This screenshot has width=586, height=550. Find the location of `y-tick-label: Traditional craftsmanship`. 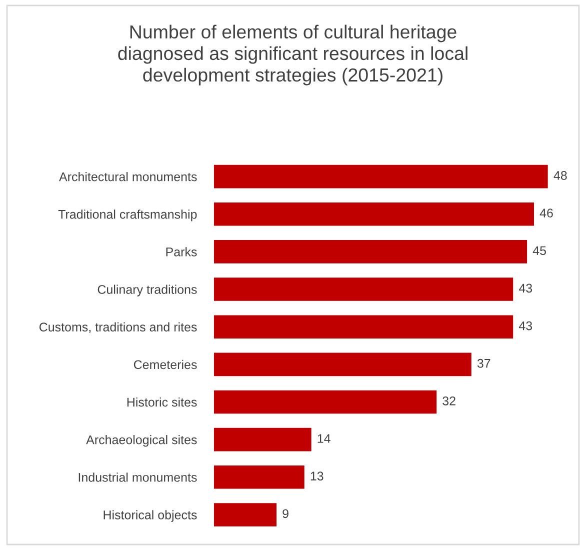

y-tick-label: Traditional craftsmanship is located at coordinates (127, 216).